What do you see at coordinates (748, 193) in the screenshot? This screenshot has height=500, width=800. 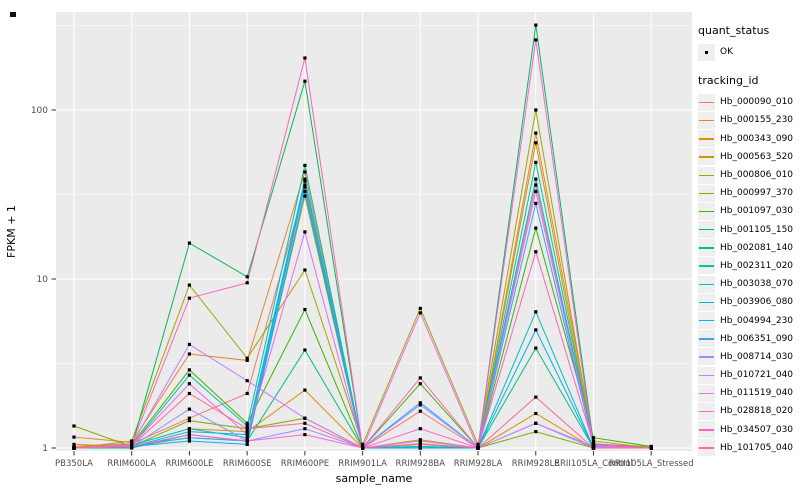 I see `legend-item-Hb_000997_370: Hb_000997_370` at bounding box center [748, 193].